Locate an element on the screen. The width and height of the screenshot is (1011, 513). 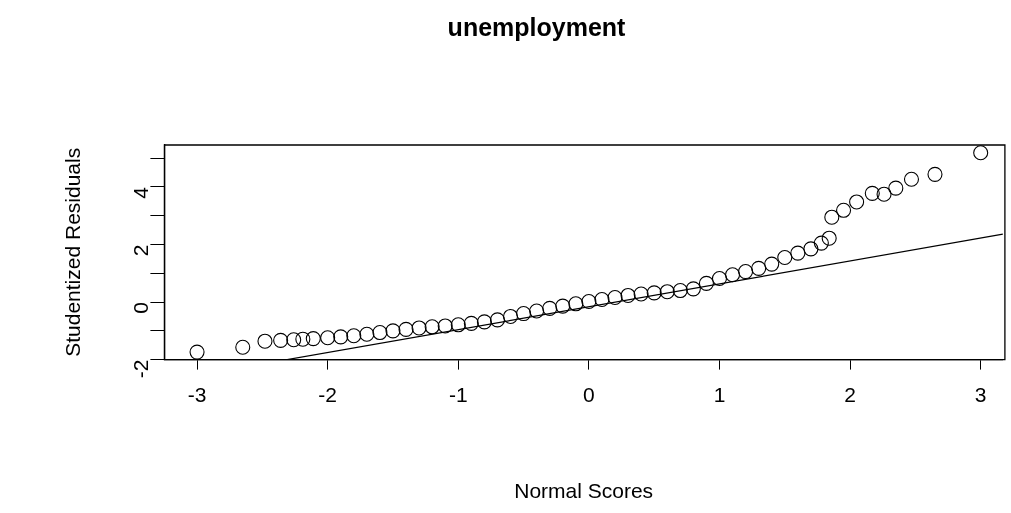
x-tick-label: 2 is located at coordinates (850, 394).